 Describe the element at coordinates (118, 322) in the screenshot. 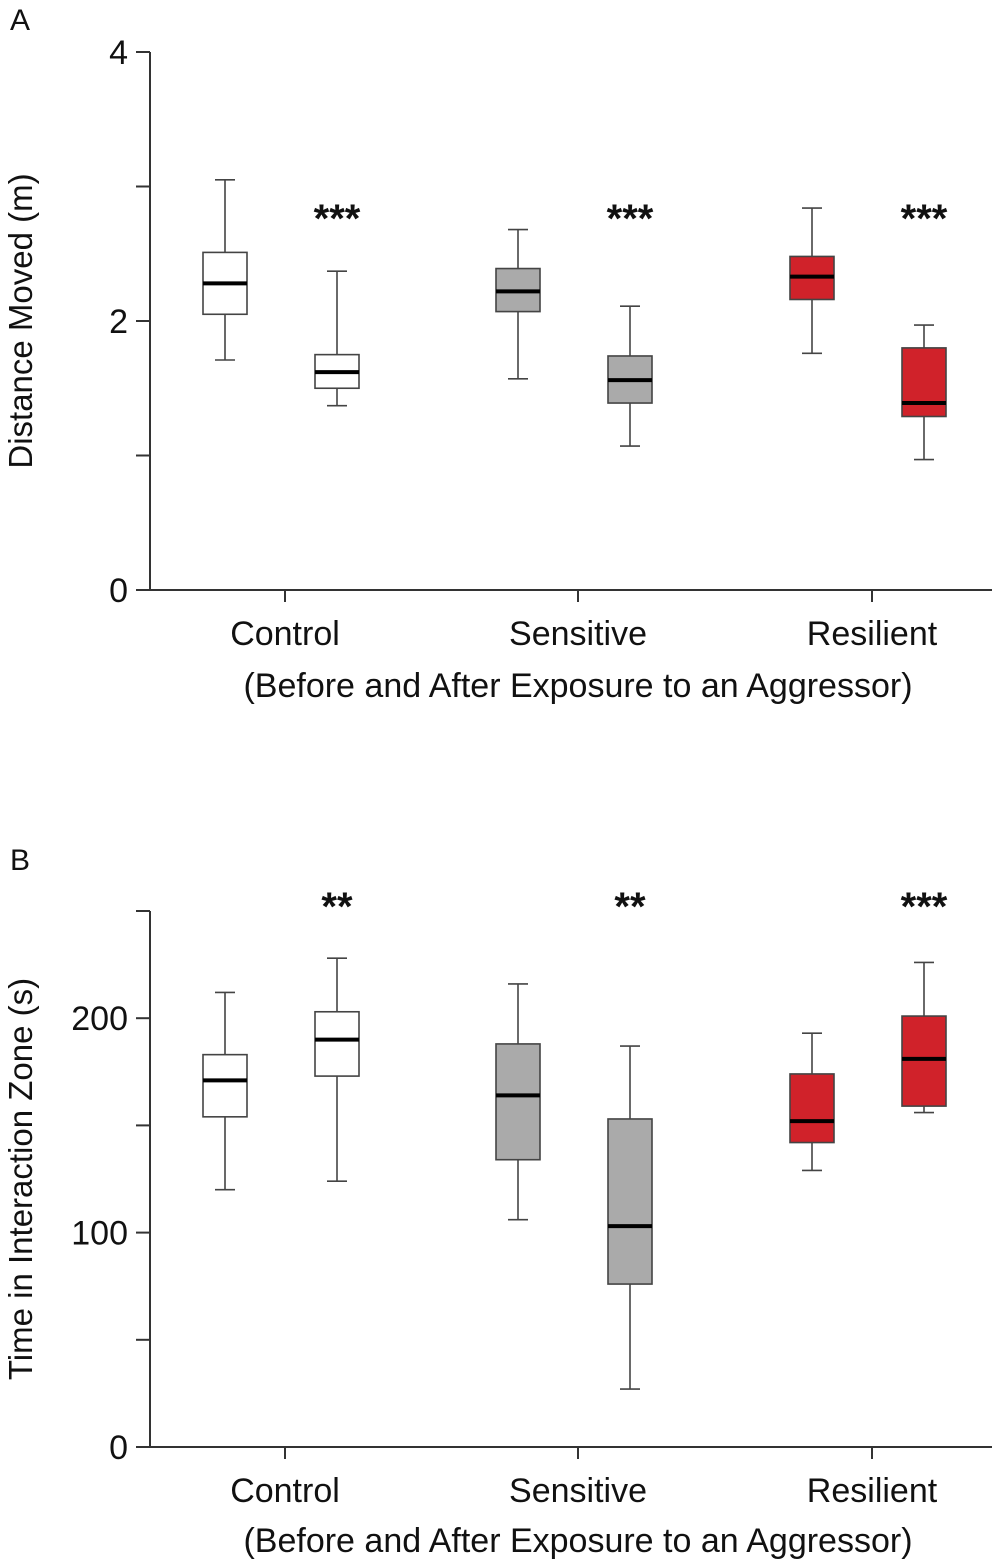

I see `y-tick-label: 2` at that location.